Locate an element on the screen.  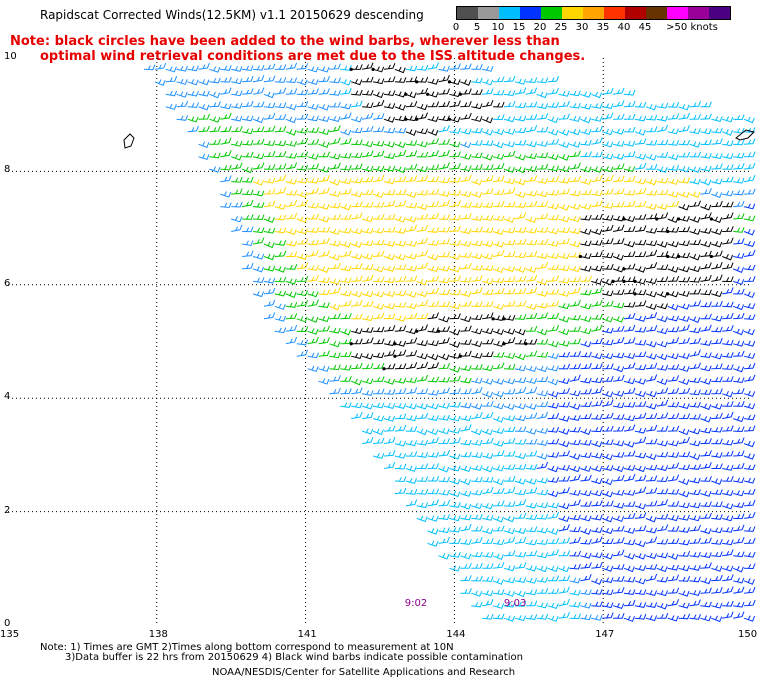
scale-tick-label: 5 is located at coordinates (477, 27).